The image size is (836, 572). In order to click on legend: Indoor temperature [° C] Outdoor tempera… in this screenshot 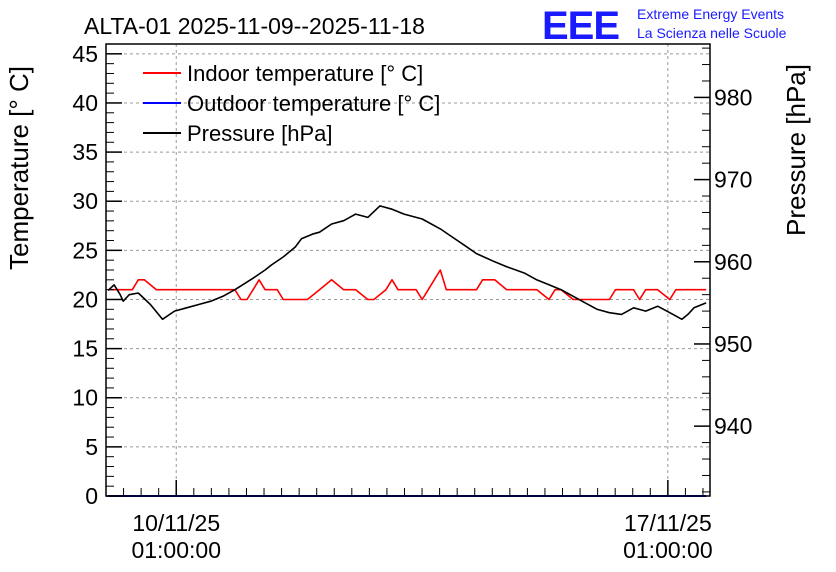, I will do `click(291, 103)`.